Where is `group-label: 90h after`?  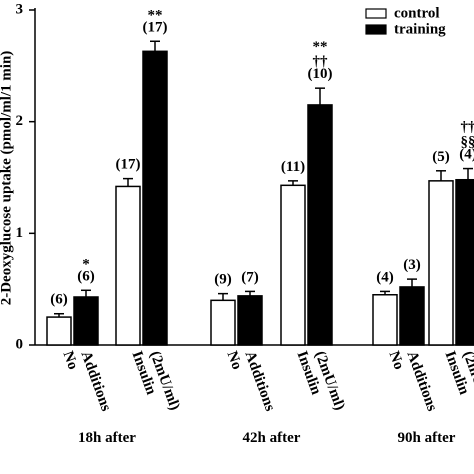 group-label: 90h after is located at coordinates (427, 438).